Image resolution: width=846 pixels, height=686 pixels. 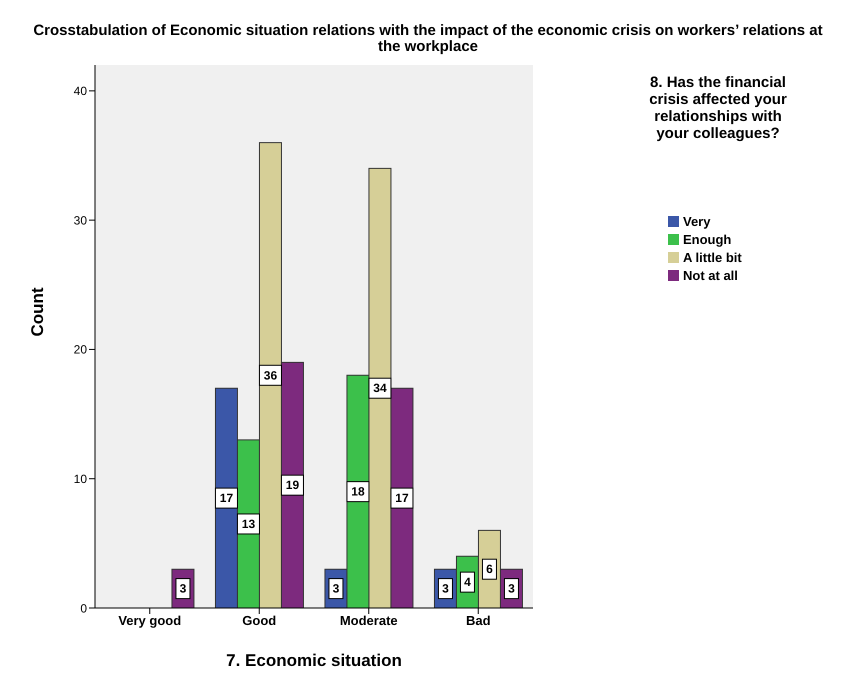 What do you see at coordinates (314, 660) in the screenshot?
I see `x-axis-title: 7. Economic situation` at bounding box center [314, 660].